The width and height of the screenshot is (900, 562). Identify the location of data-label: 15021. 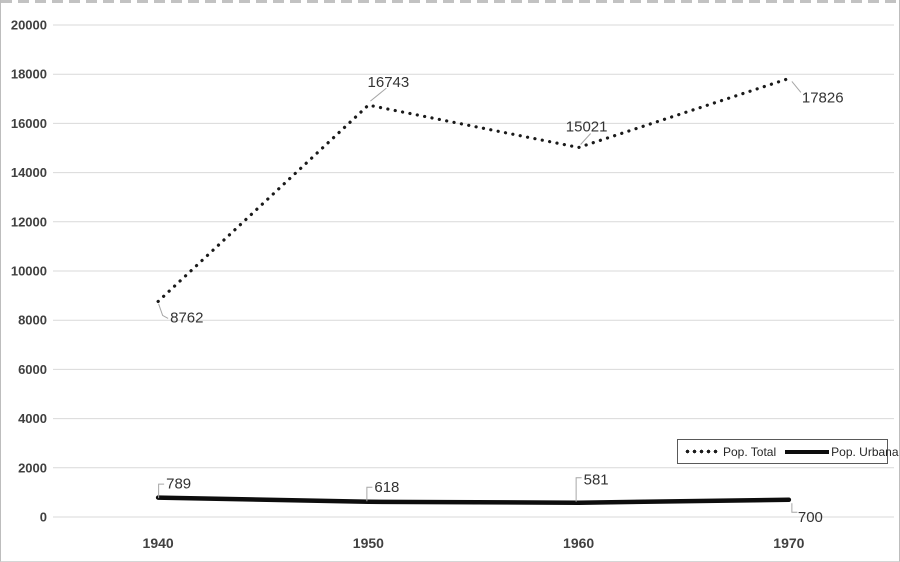
(587, 126).